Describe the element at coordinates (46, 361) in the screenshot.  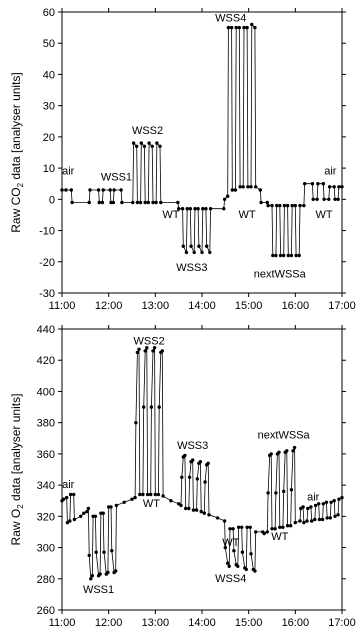
I see `y-tick-label: 420` at that location.